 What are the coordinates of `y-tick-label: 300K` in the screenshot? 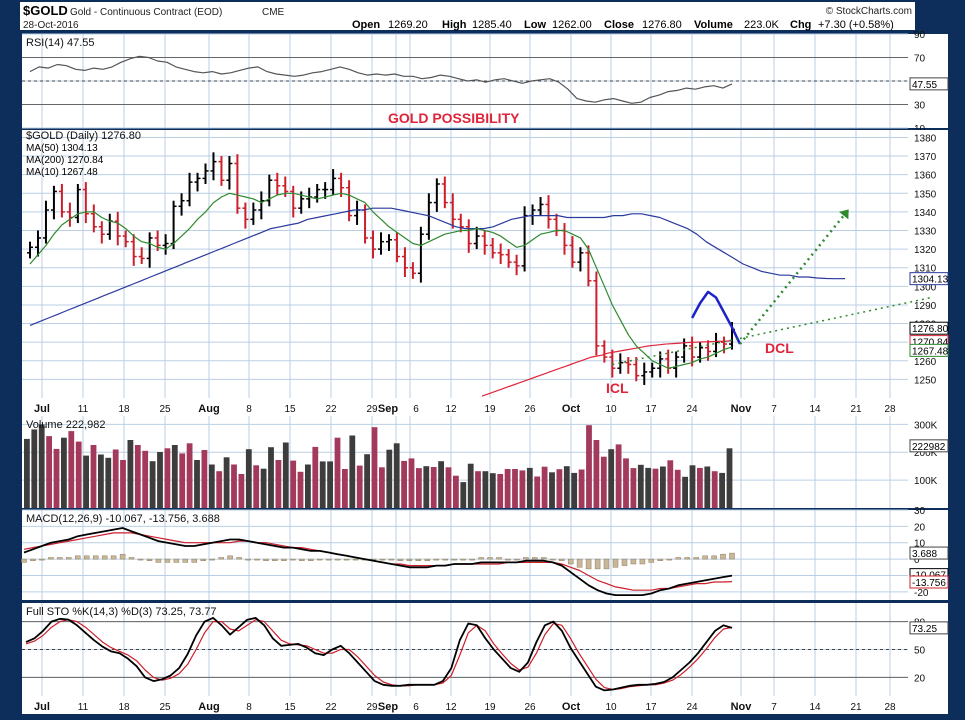 It's located at (926, 425).